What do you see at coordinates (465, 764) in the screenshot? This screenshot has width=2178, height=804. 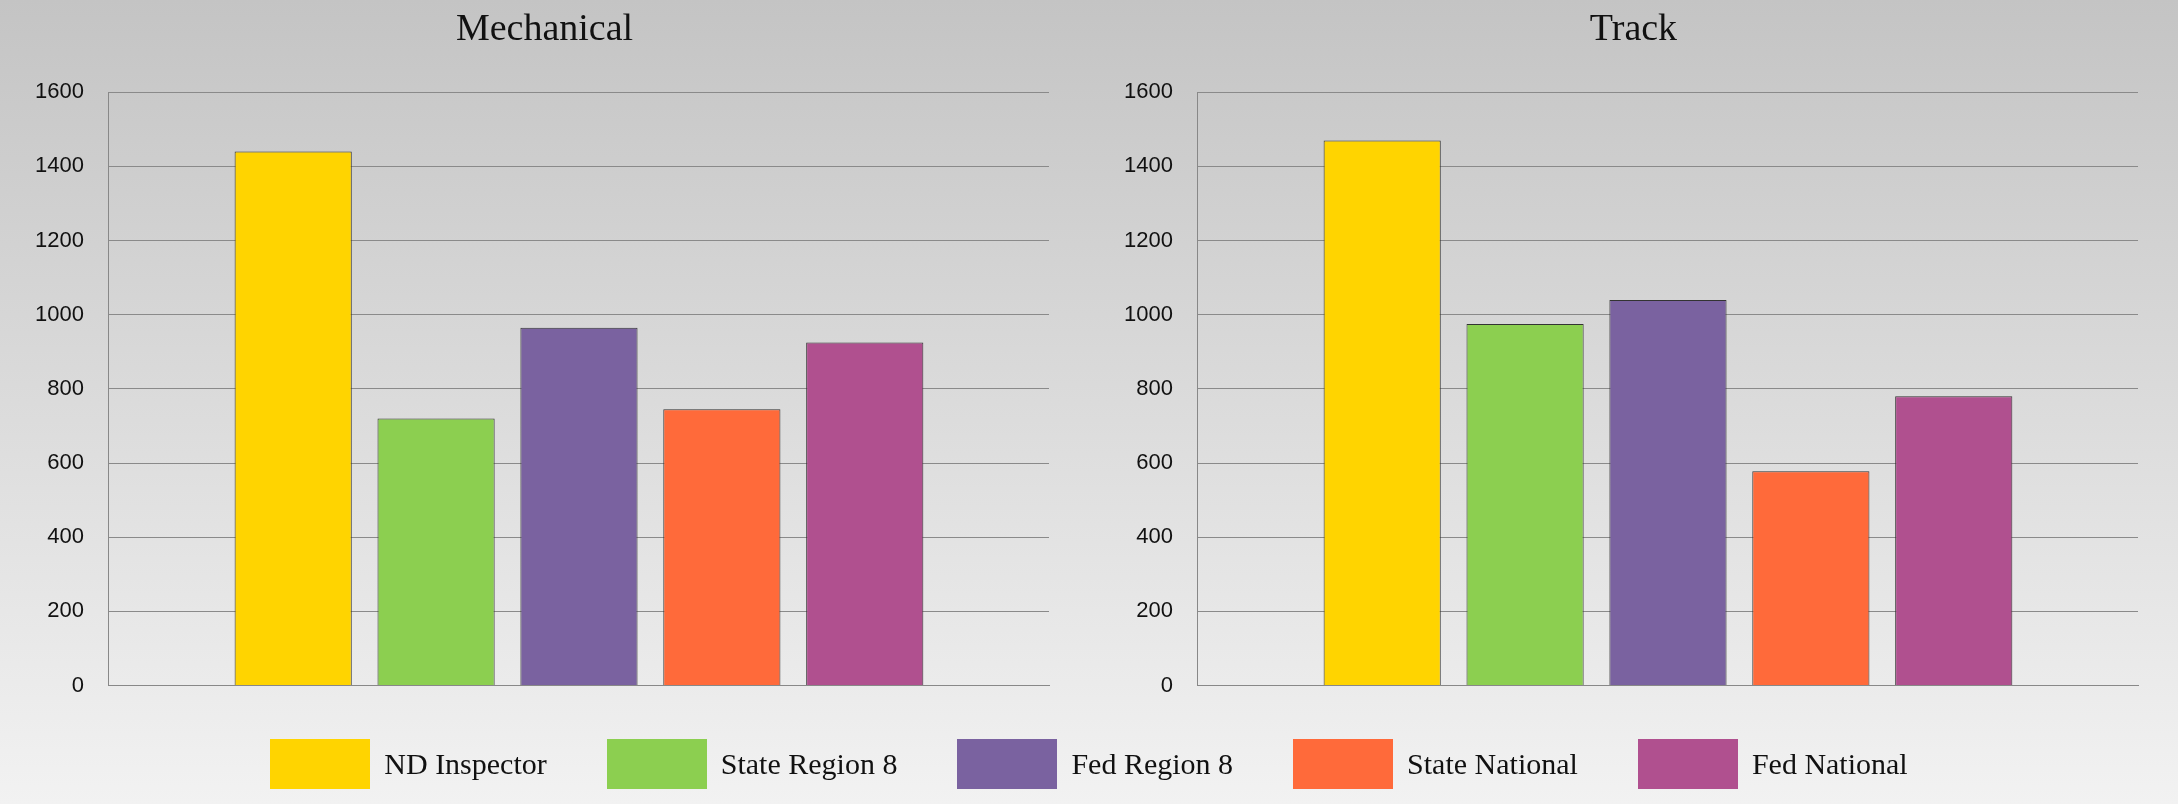 I see `legend-label: ND Inspector` at bounding box center [465, 764].